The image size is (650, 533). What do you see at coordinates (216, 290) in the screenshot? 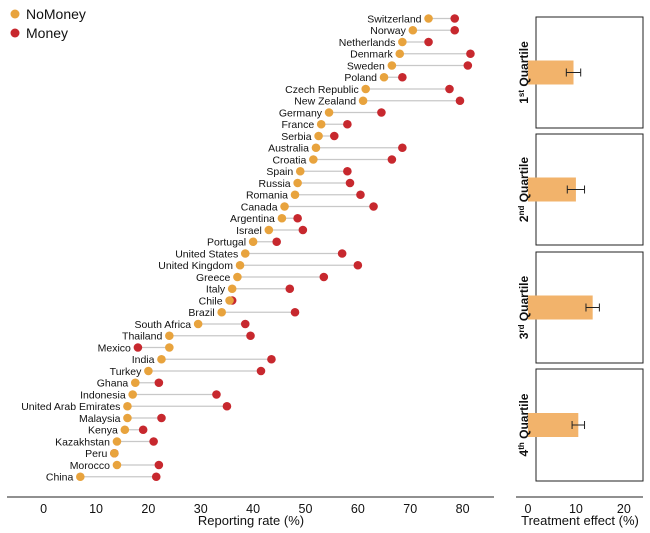
I see `country-label: Italy` at bounding box center [216, 290].